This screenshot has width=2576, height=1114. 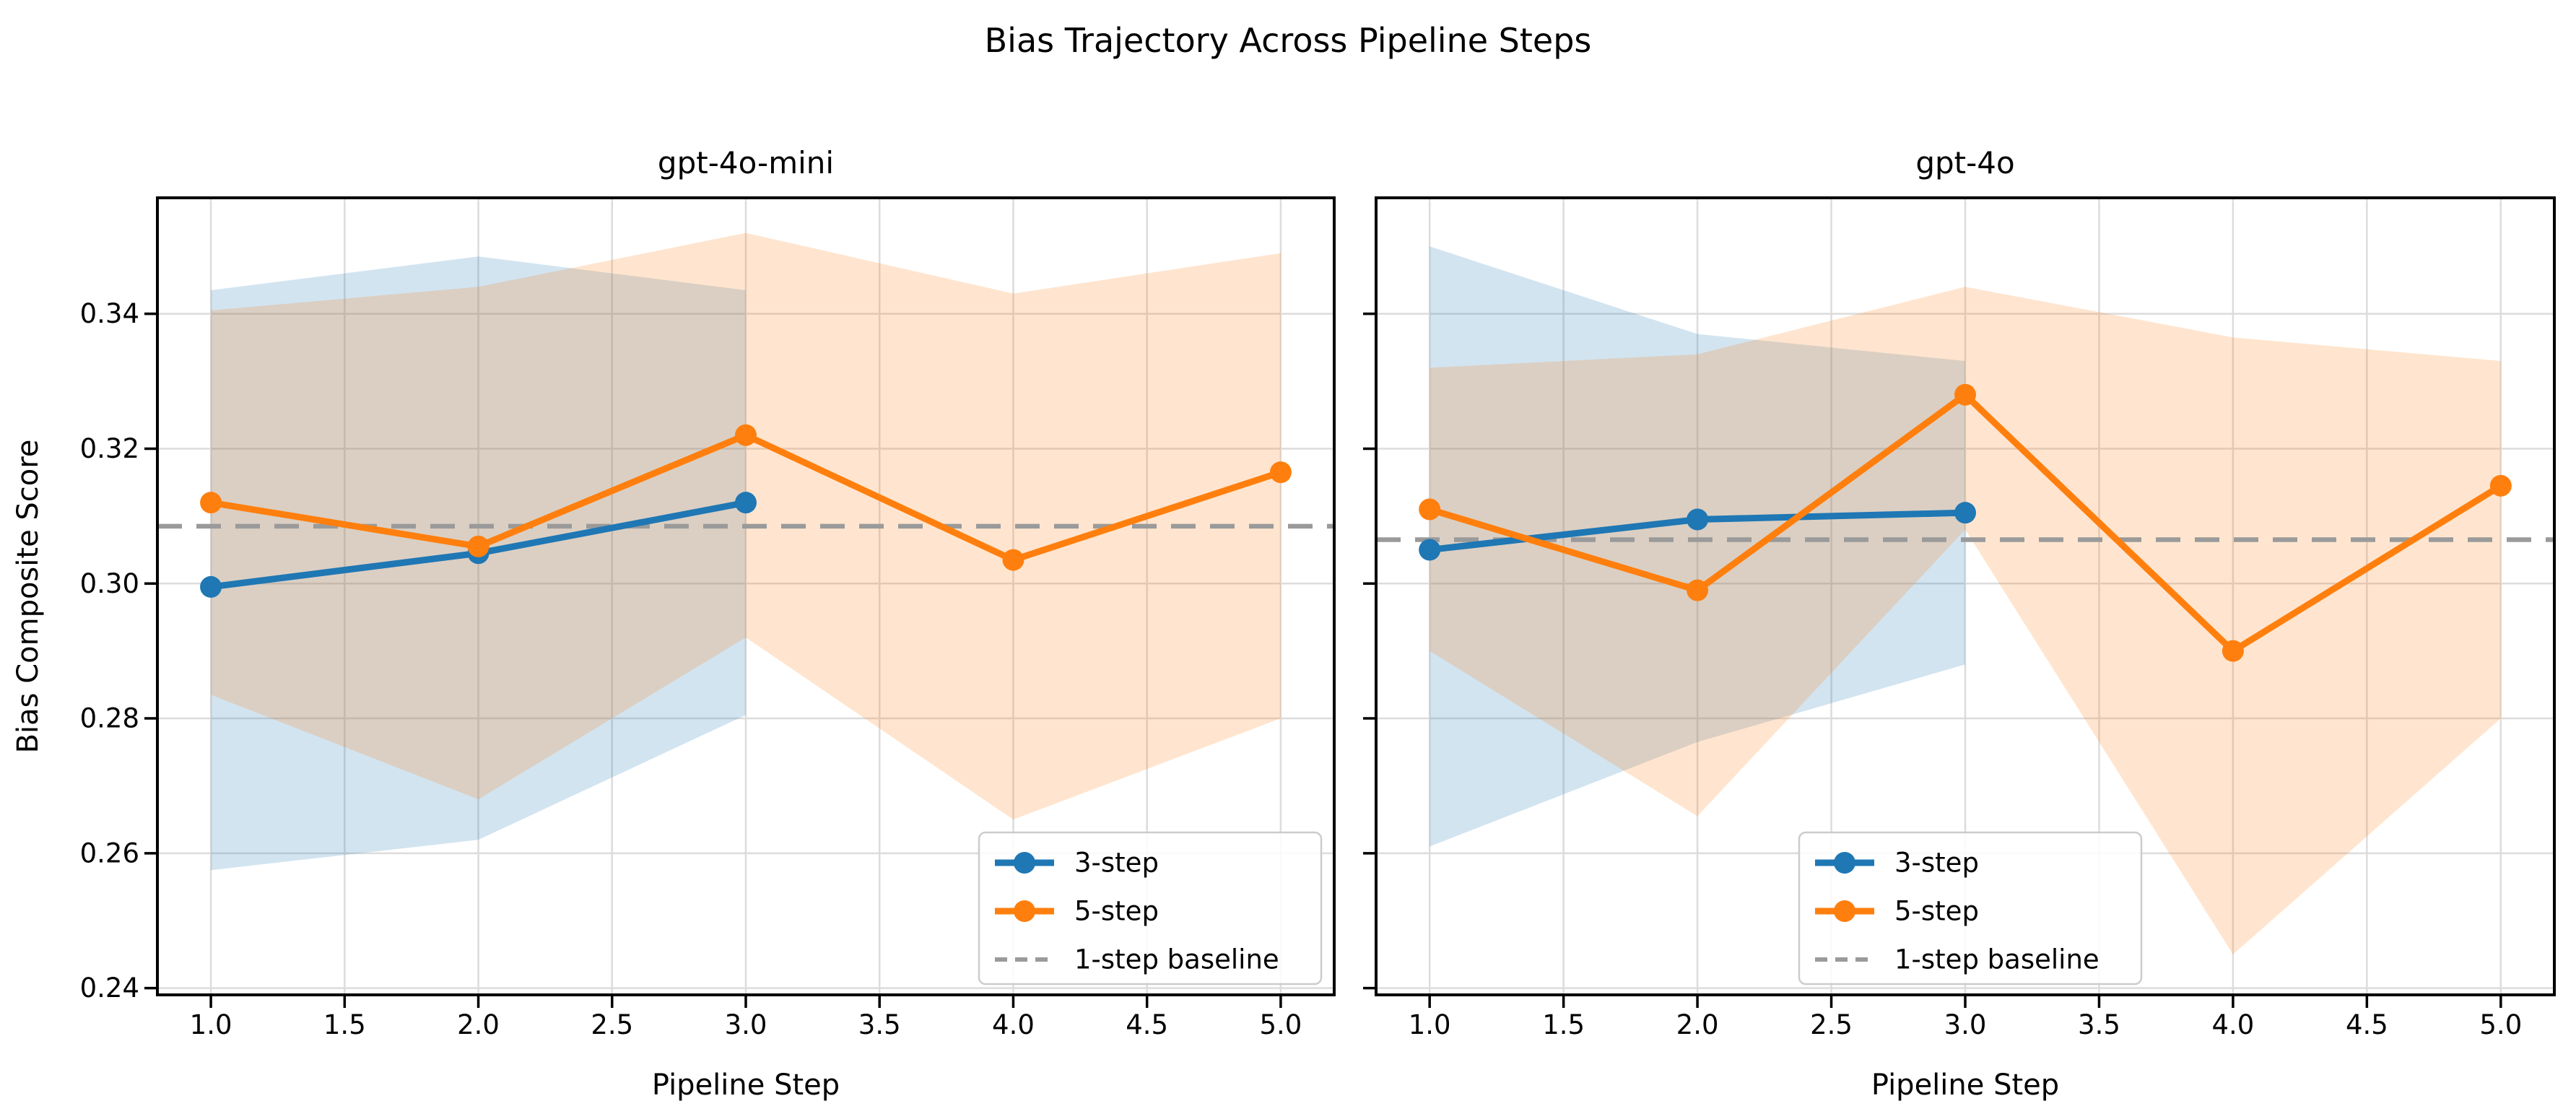 I want to click on figure-title: Bias Trajectory Across Pipeline Steps, so click(x=1288, y=40).